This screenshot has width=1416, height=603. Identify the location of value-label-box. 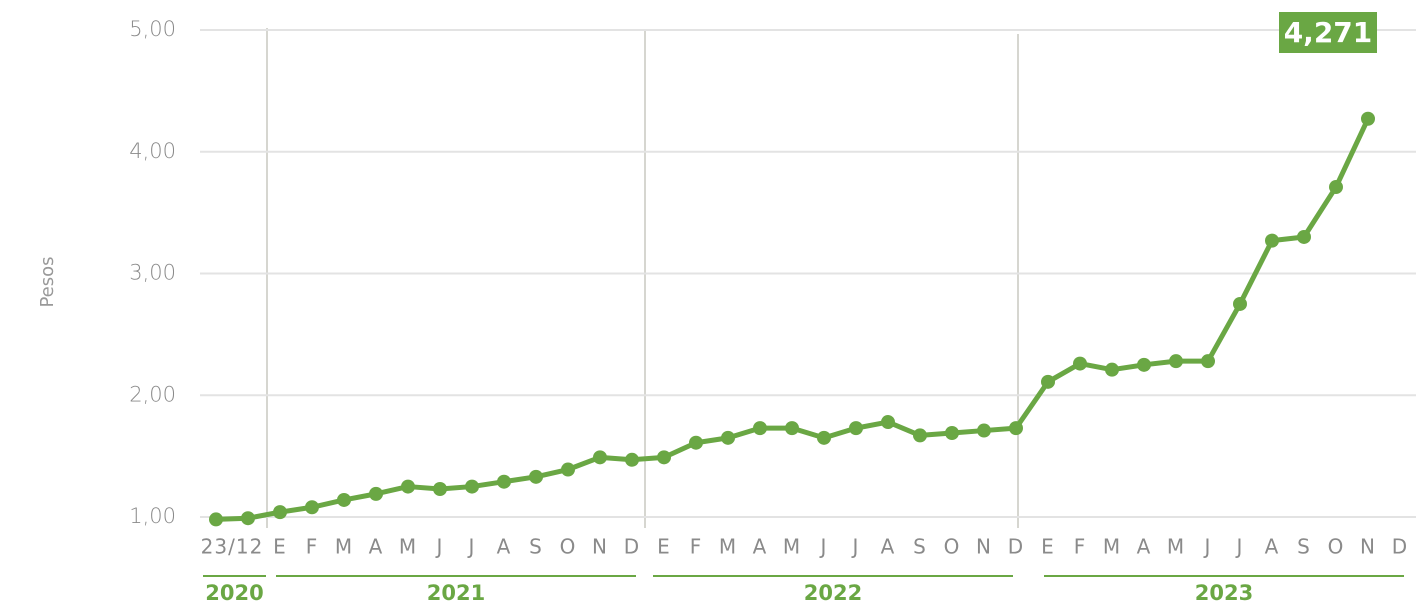
(1328, 32).